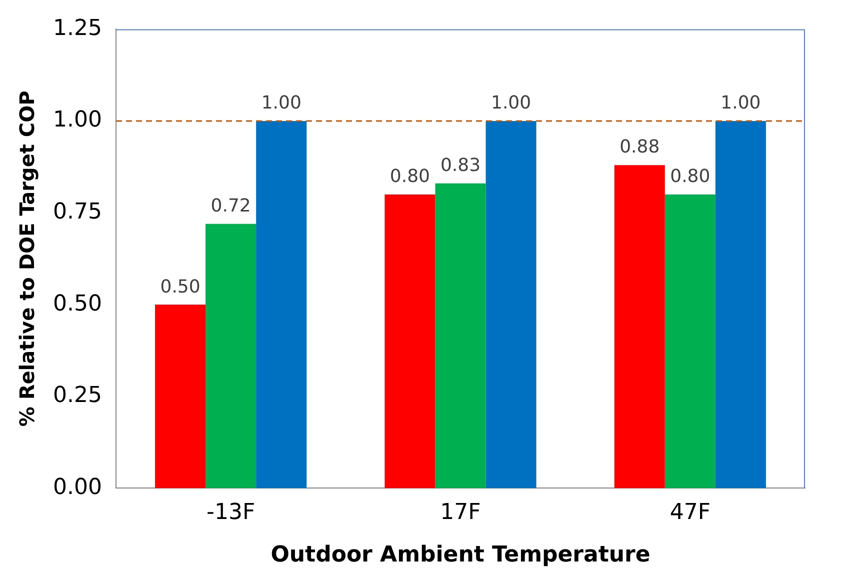  Describe the element at coordinates (77, 120) in the screenshot. I see `y-tick-label: 1.00` at that location.